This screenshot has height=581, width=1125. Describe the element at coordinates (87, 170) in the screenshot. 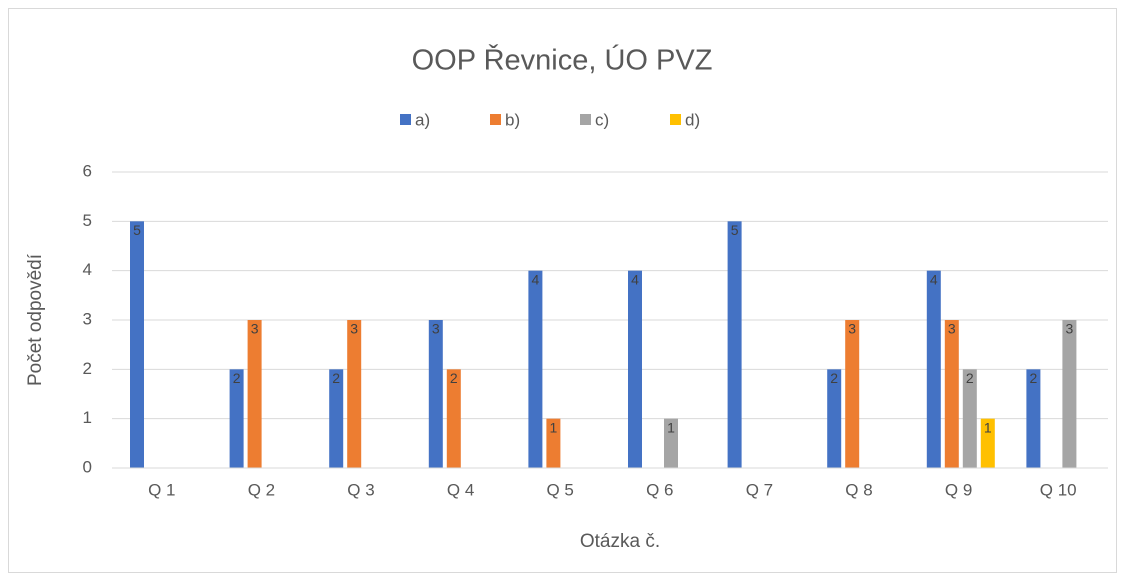

I see `y-tick-label: 6` at that location.